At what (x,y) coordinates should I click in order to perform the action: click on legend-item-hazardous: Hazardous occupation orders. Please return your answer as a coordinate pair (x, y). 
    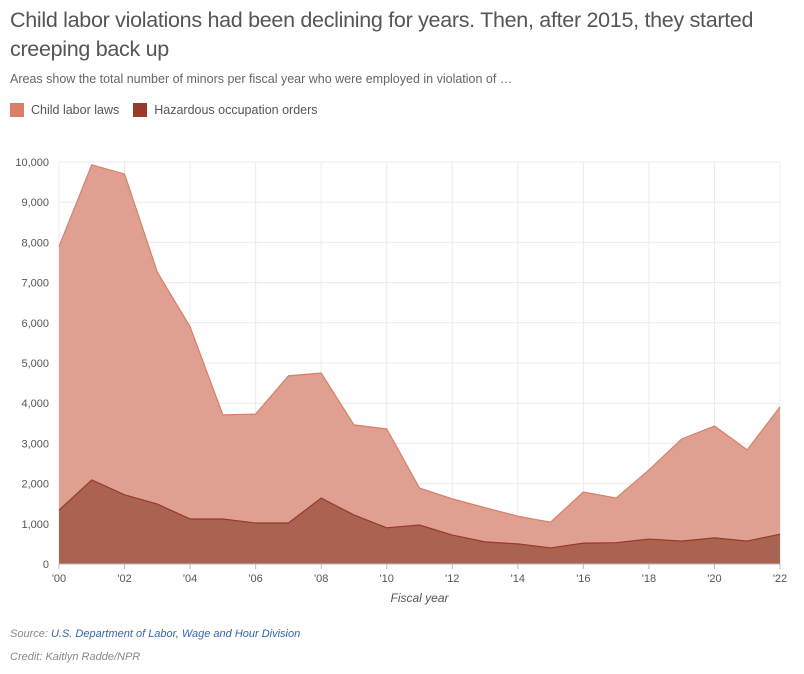
    Looking at the image, I should click on (225, 110).